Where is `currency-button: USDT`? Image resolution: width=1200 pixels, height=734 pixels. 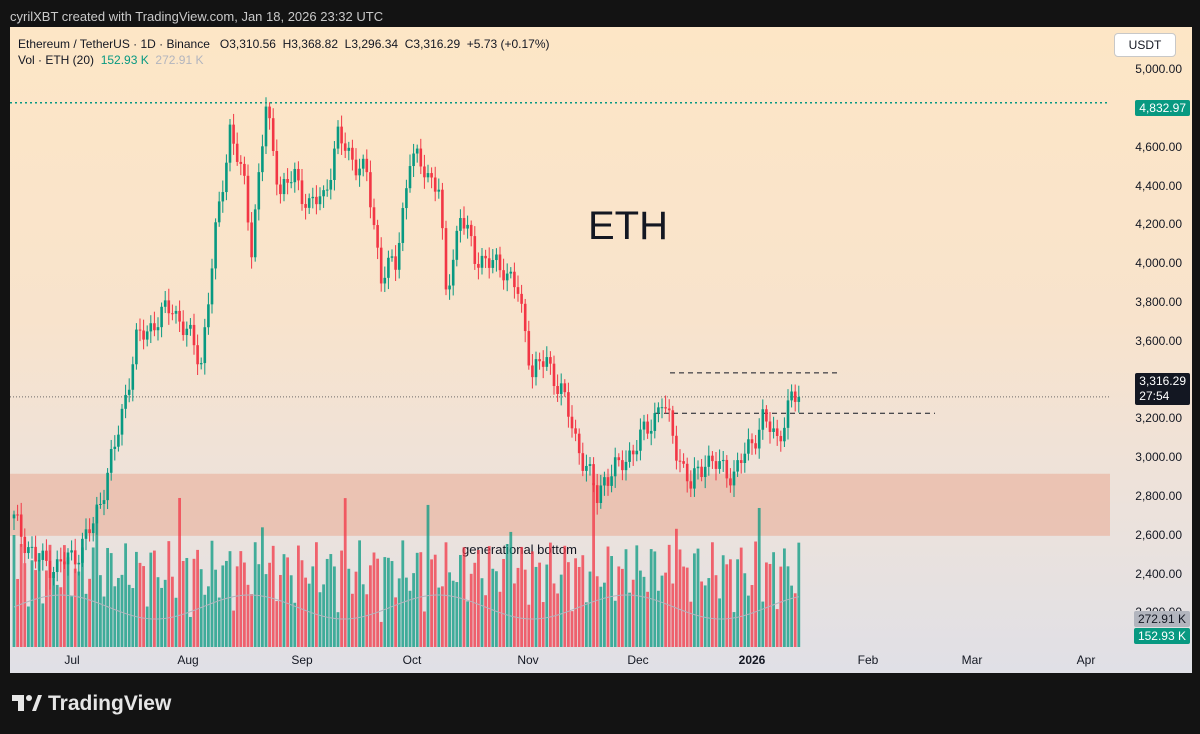
currency-button: USDT is located at coordinates (1145, 45).